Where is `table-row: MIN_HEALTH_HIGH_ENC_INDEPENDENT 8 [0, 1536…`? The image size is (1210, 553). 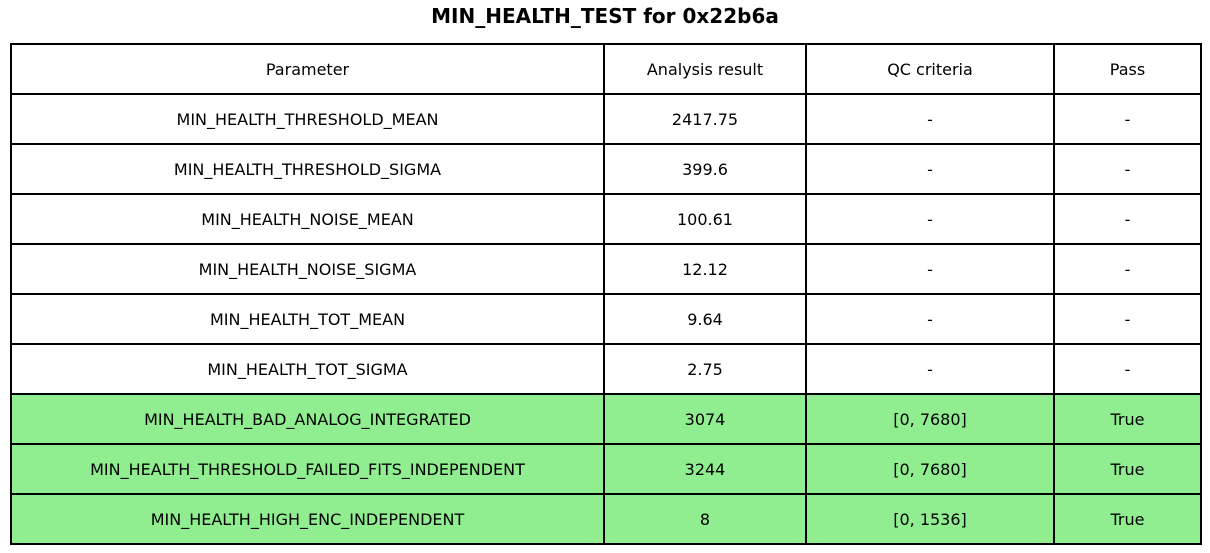 table-row: MIN_HEALTH_HIGH_ENC_INDEPENDENT 8 [0, 1536… is located at coordinates (606, 519).